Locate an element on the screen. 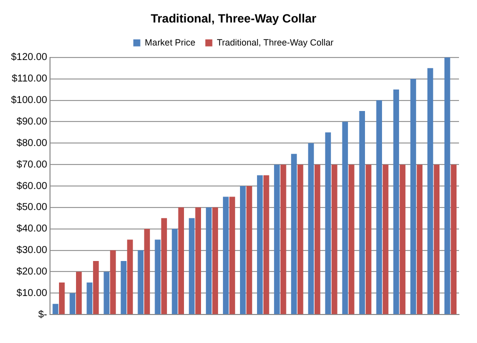 The height and width of the screenshot is (343, 477). legend-label: Market Price is located at coordinates (170, 42).